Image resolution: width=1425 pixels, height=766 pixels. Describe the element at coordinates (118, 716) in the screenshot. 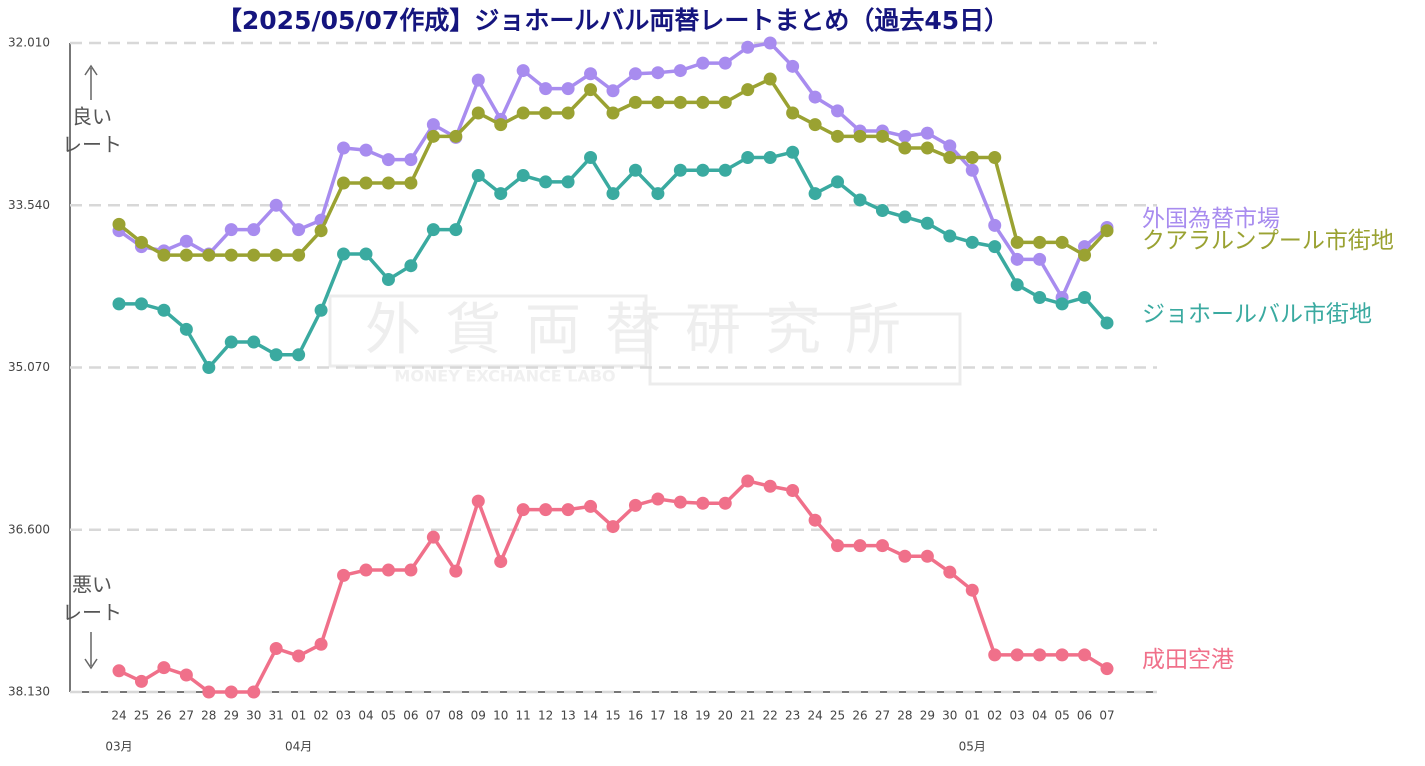

I see `x-tick-label: 24` at that location.